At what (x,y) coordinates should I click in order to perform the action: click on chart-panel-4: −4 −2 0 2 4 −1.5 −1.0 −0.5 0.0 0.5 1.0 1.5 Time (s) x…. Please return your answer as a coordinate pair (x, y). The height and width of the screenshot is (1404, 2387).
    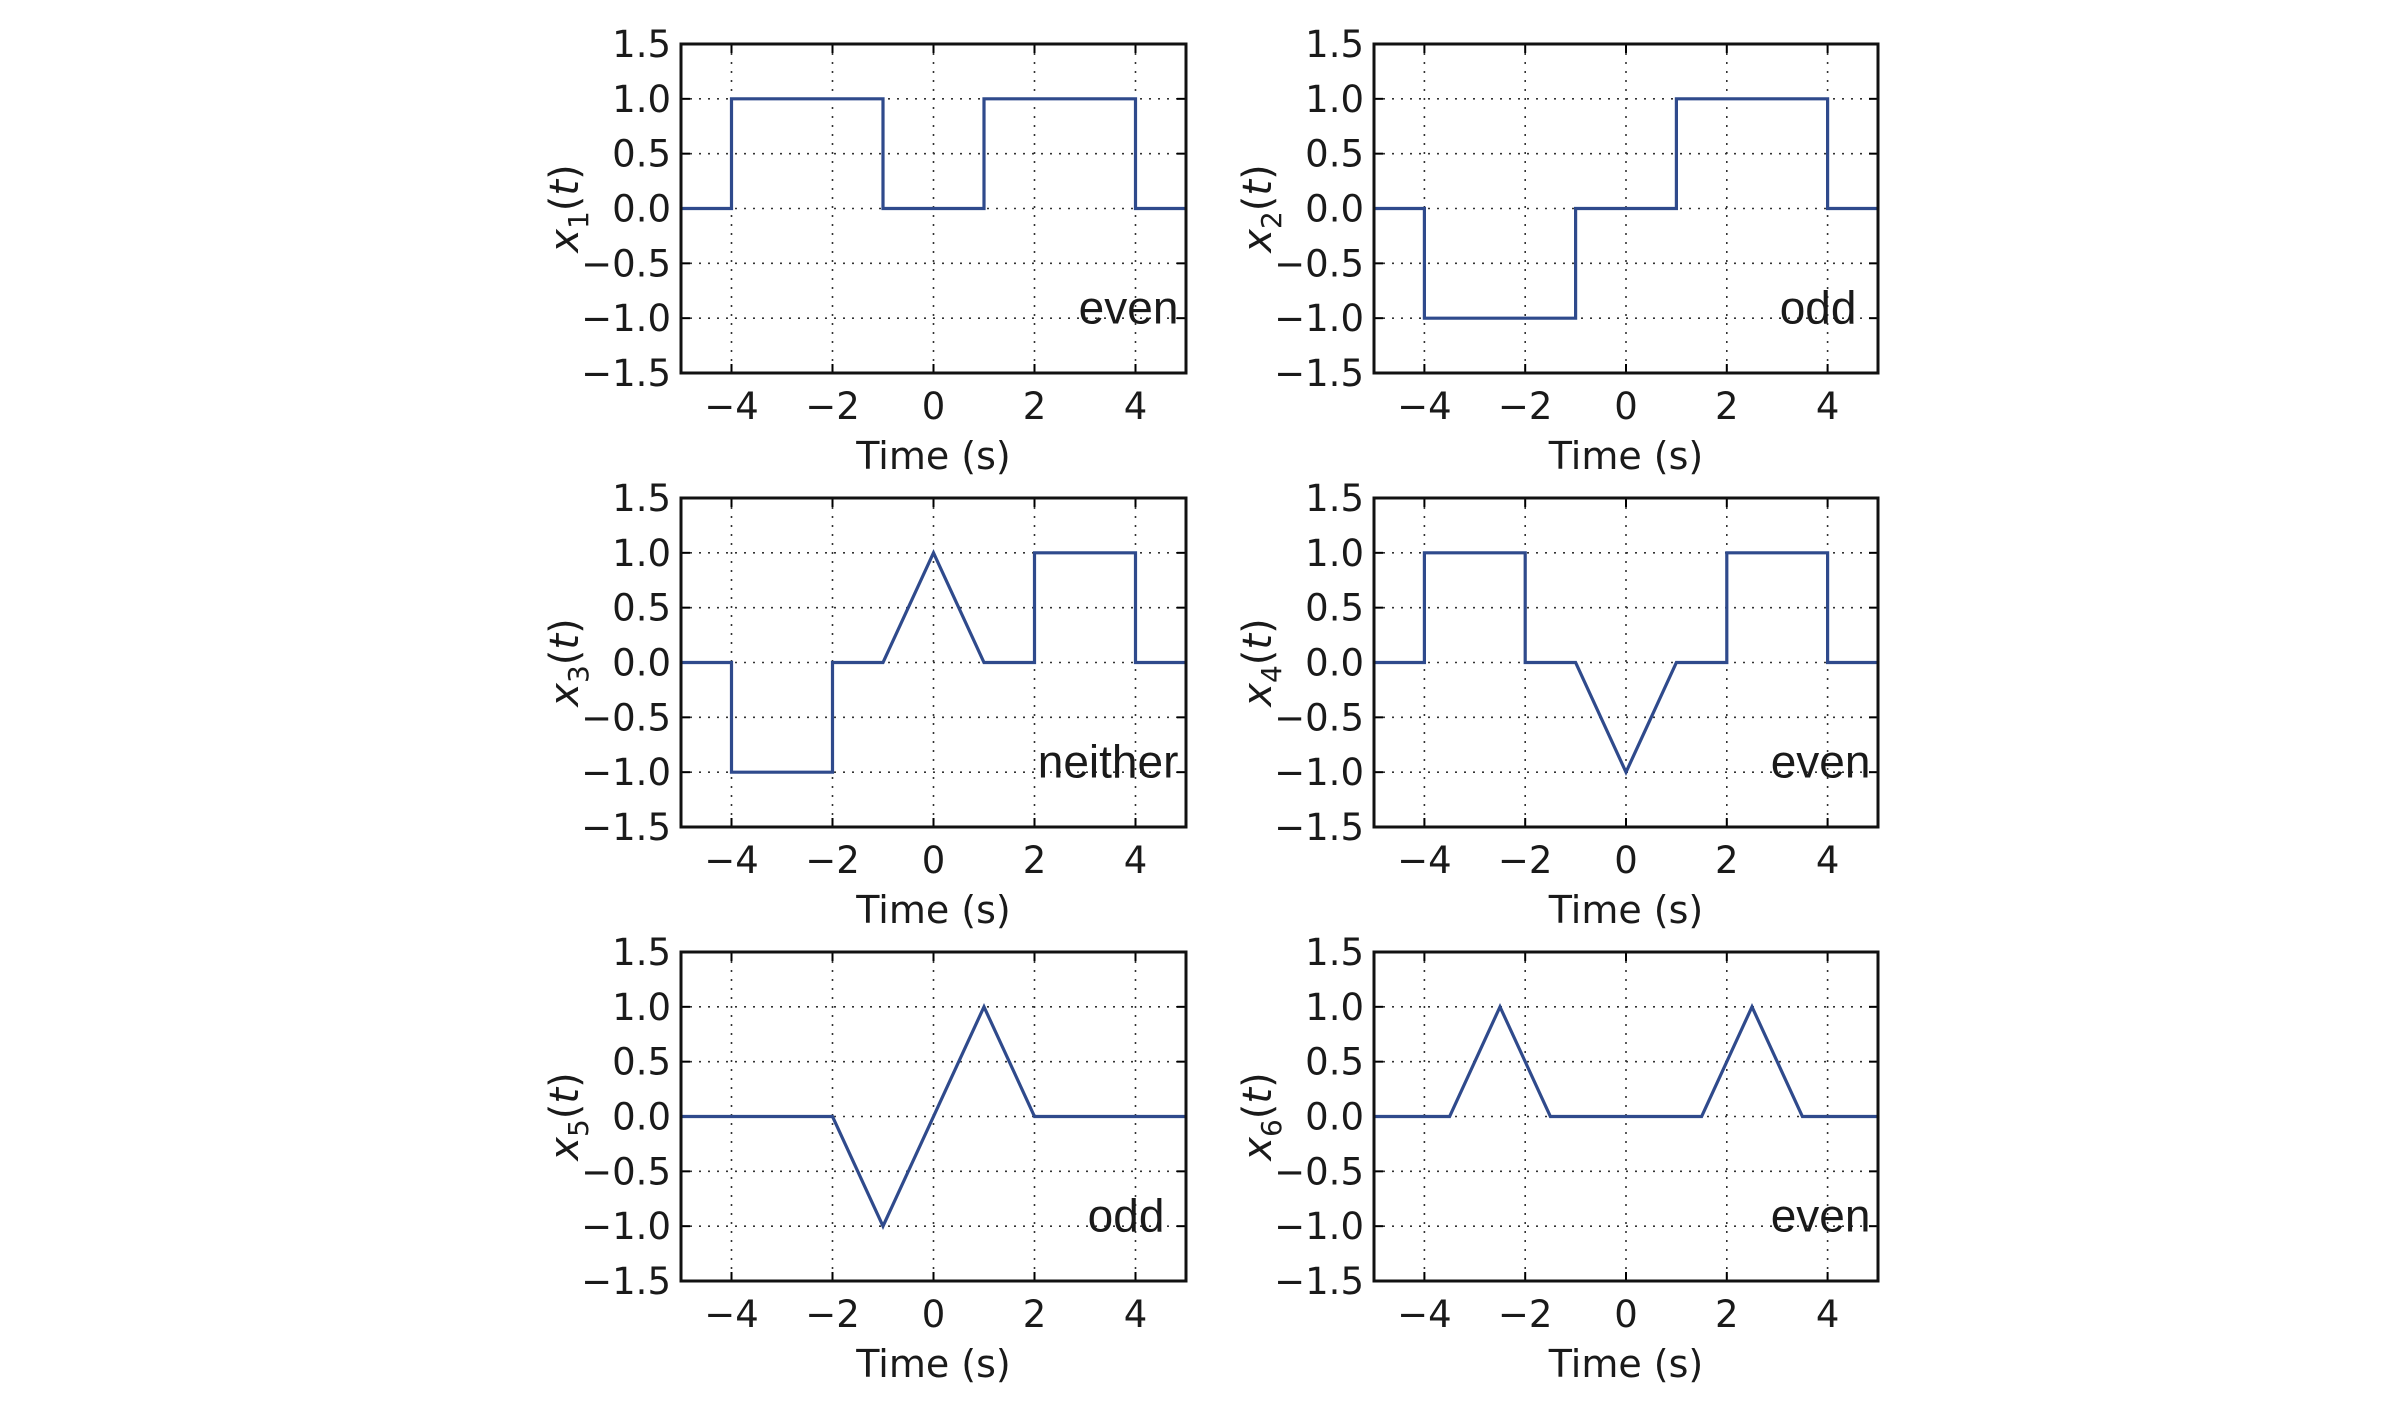
    Looking at the image, I should click on (1557, 704).